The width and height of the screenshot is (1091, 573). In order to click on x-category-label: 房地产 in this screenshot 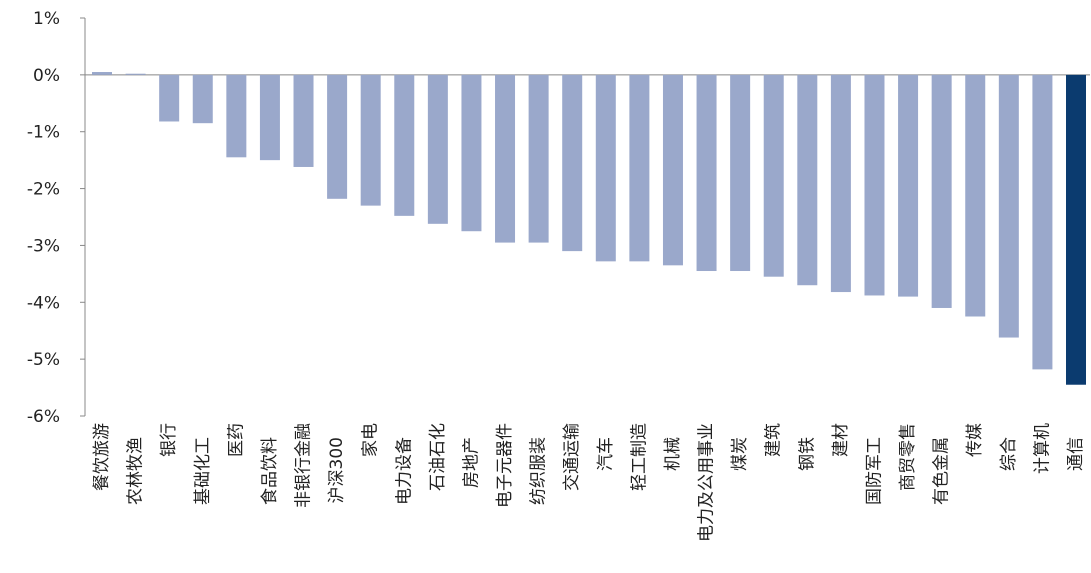, I will do `click(471, 462)`.